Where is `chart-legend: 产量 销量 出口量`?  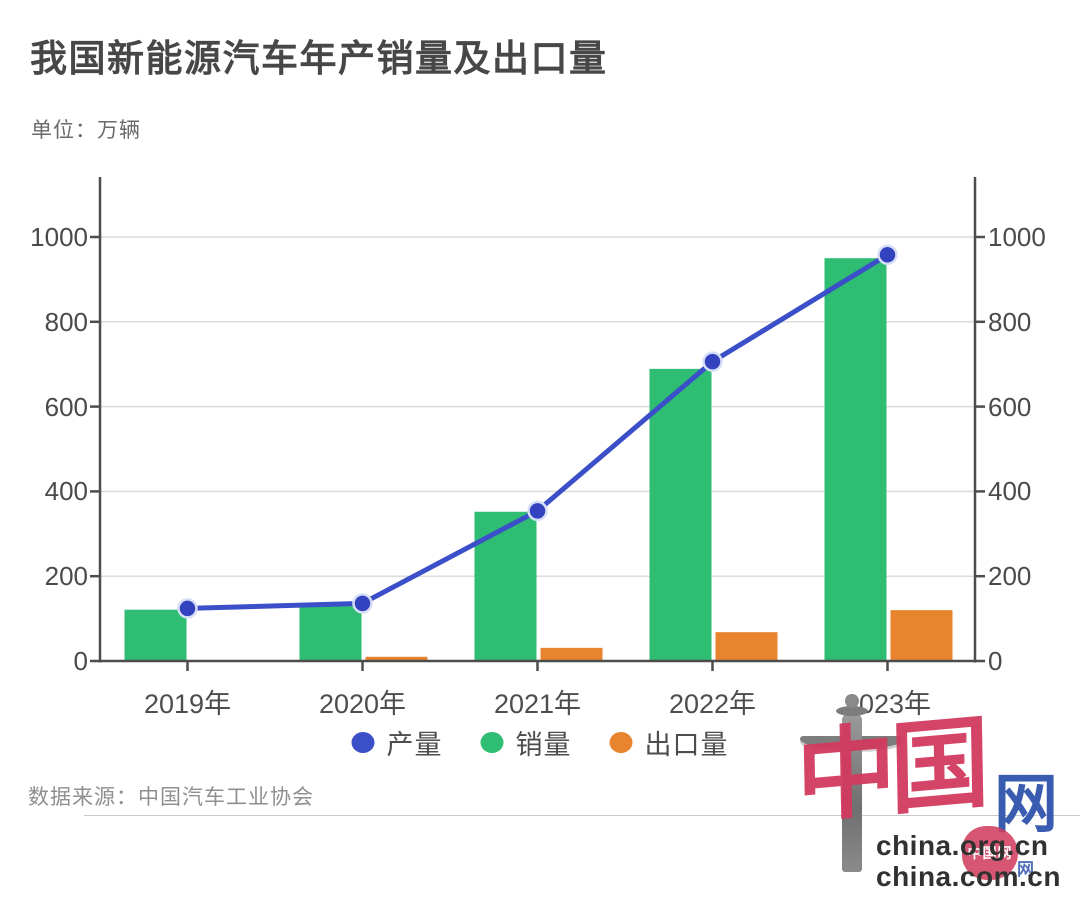 chart-legend: 产量 销量 出口量 is located at coordinates (540, 742).